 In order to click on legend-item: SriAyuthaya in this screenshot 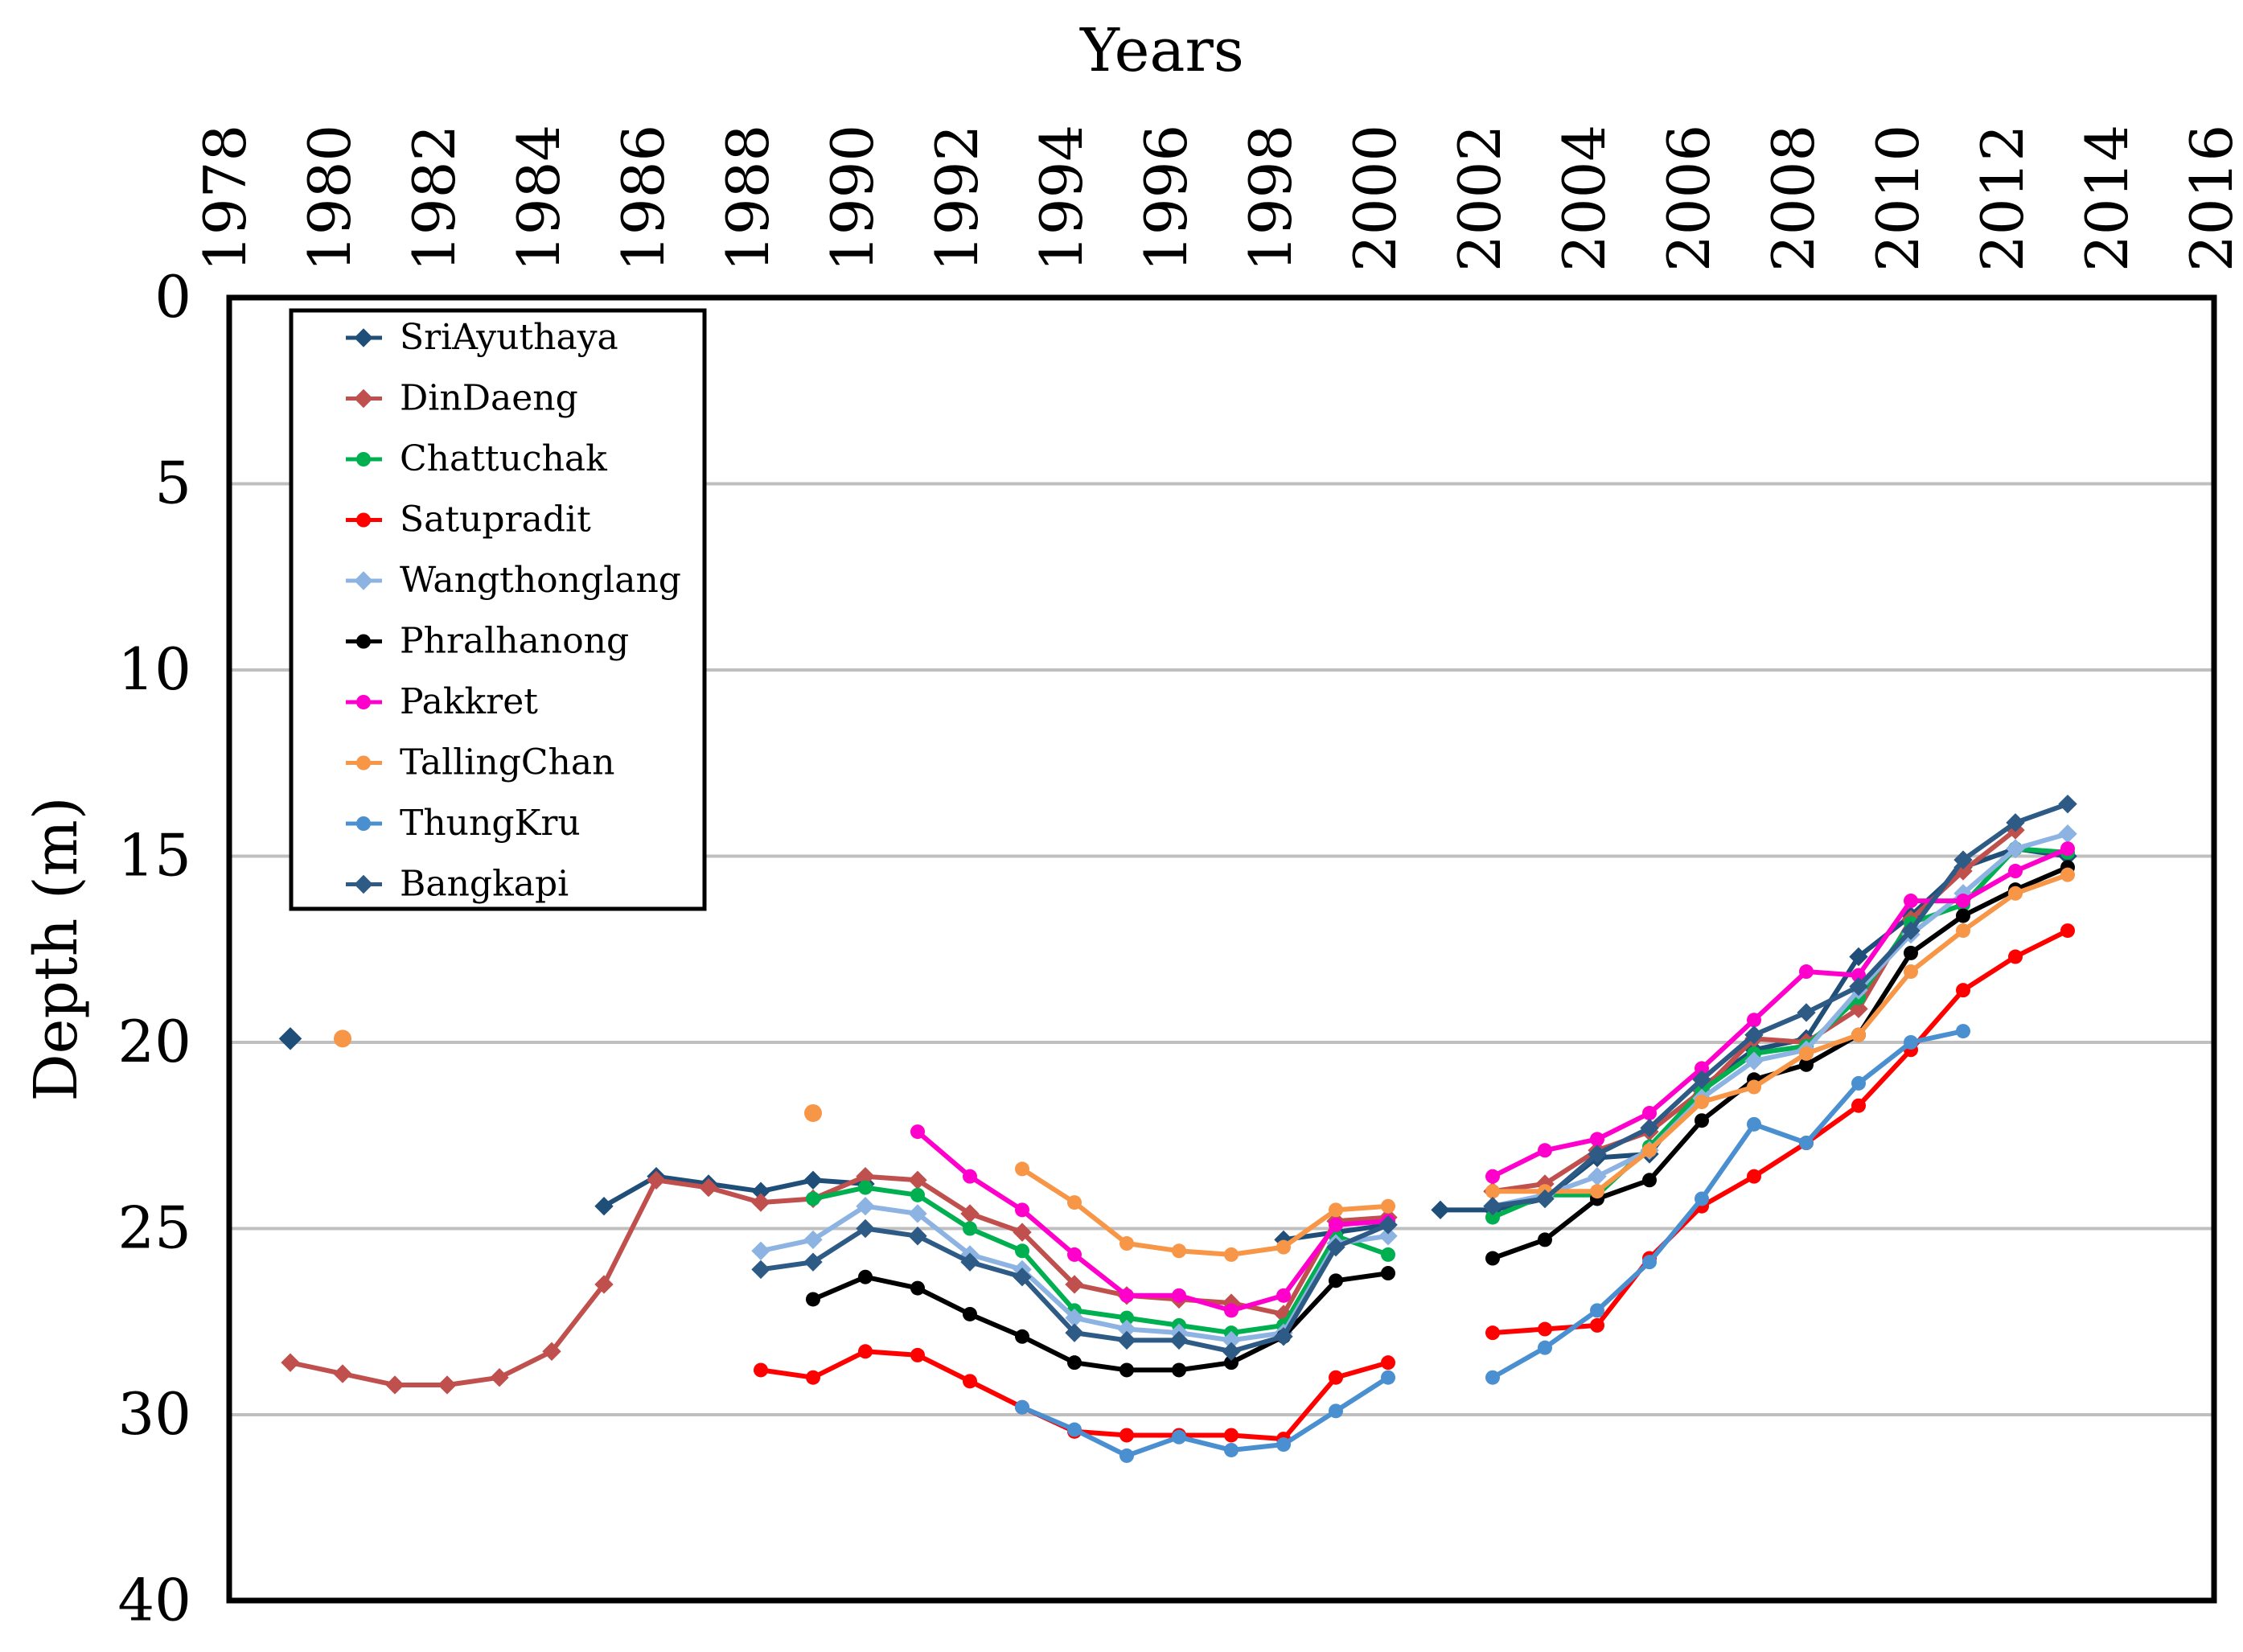, I will do `click(482, 337)`.